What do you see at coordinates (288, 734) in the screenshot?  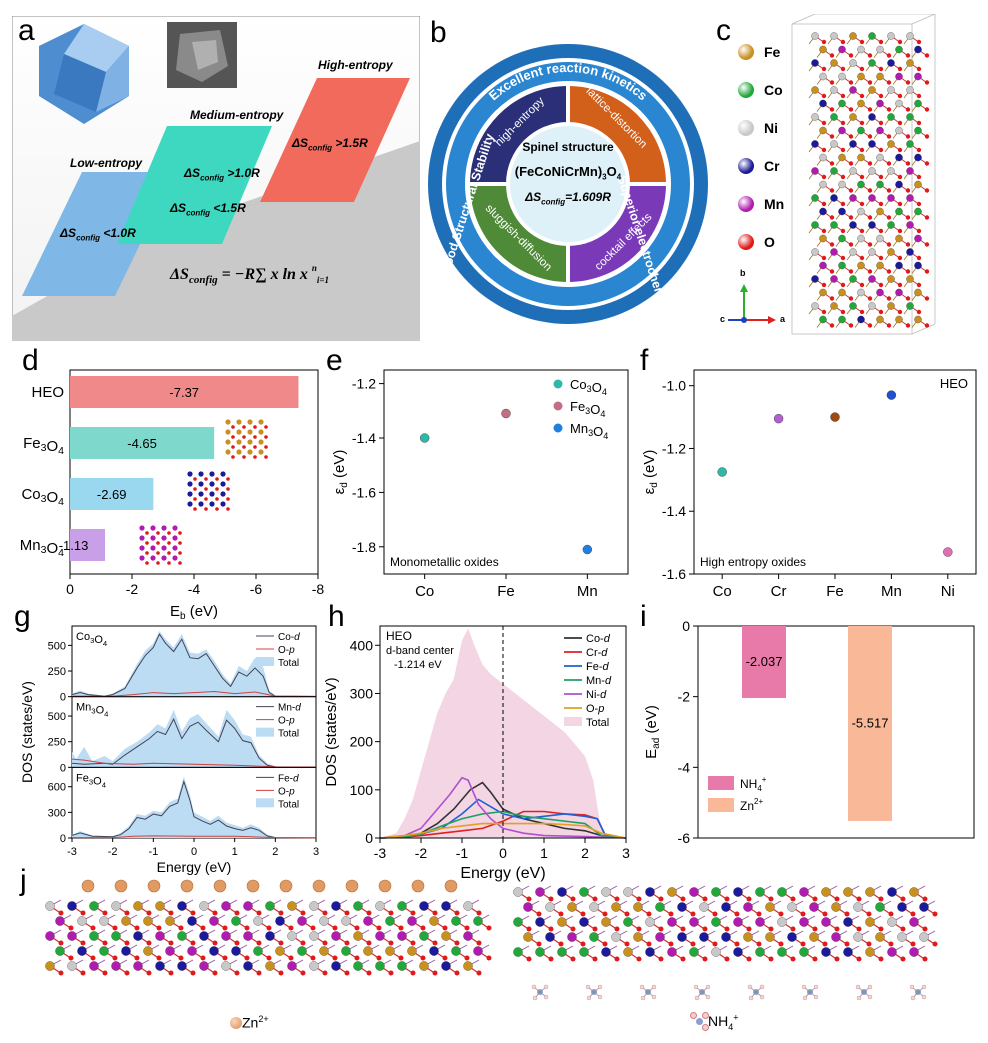 I see `legend-label: Total` at bounding box center [288, 734].